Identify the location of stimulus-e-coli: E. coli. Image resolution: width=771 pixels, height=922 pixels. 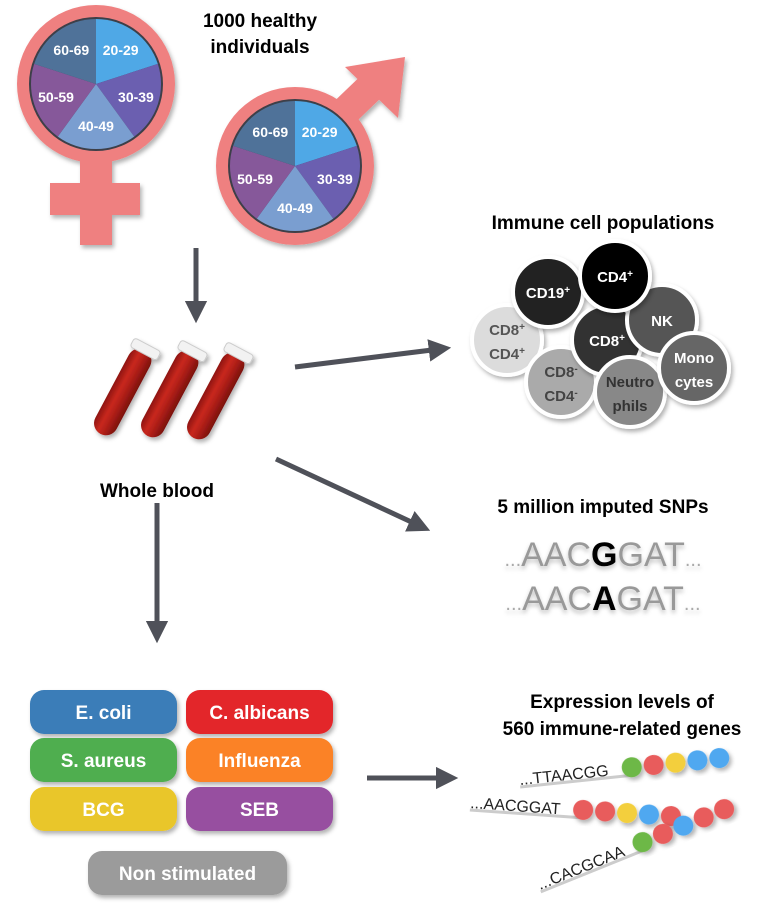
(103, 712).